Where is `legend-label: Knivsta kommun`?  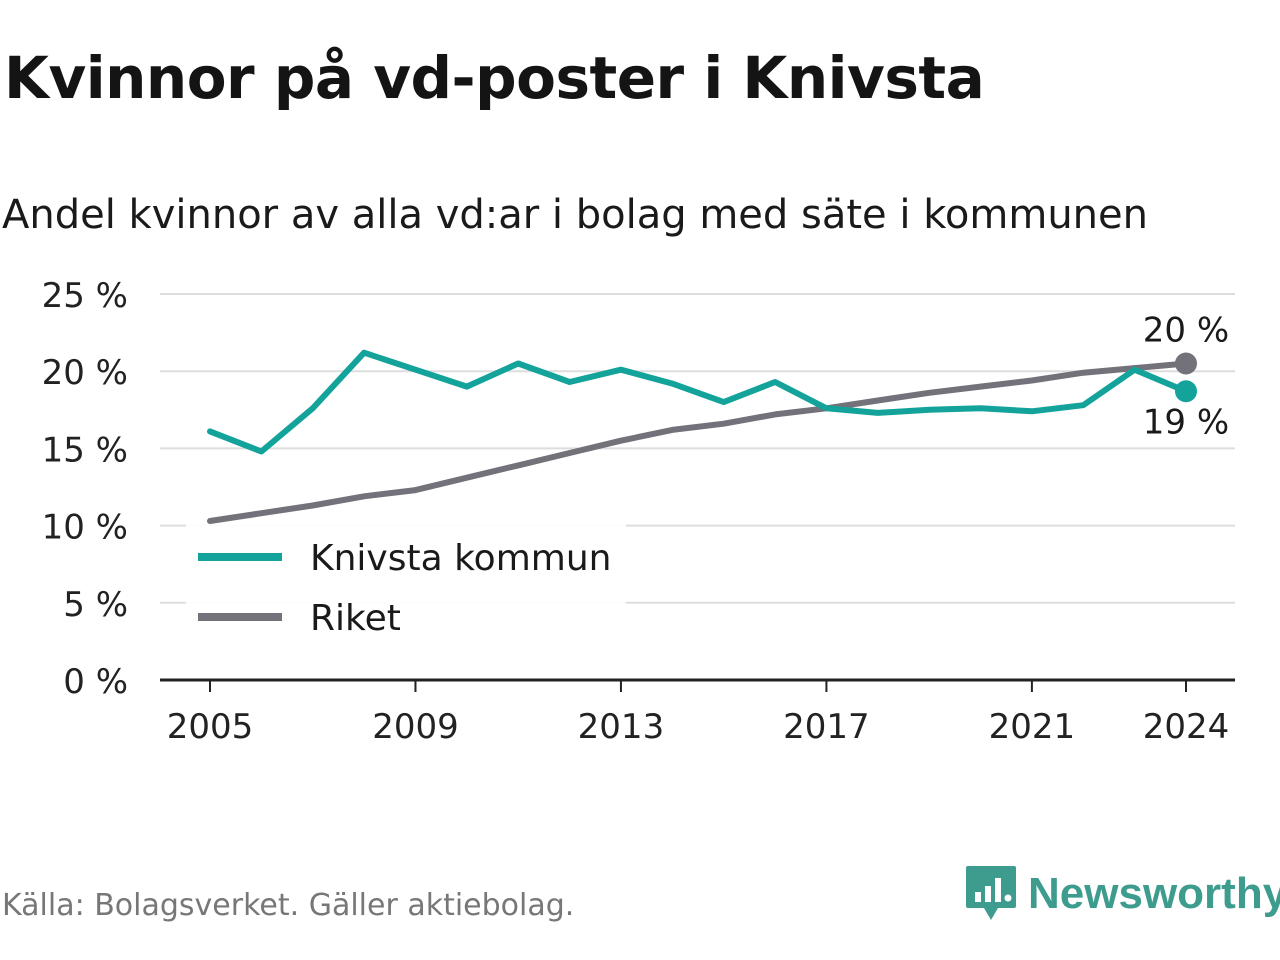 legend-label: Knivsta kommun is located at coordinates (460, 558).